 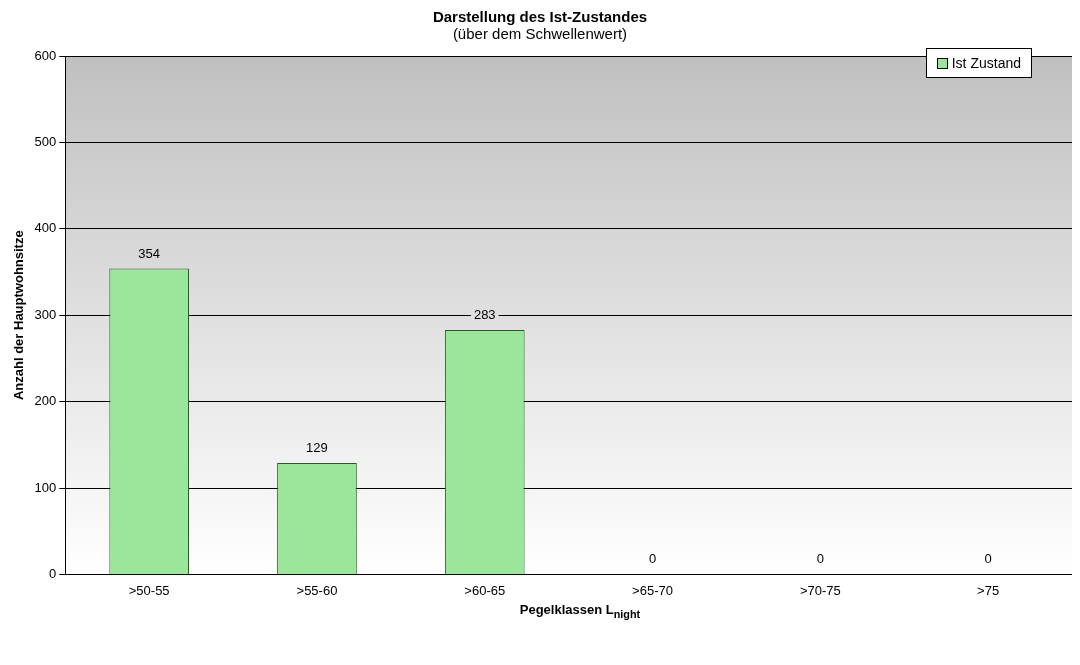 I want to click on y-tick-label: 0, so click(x=53, y=573).